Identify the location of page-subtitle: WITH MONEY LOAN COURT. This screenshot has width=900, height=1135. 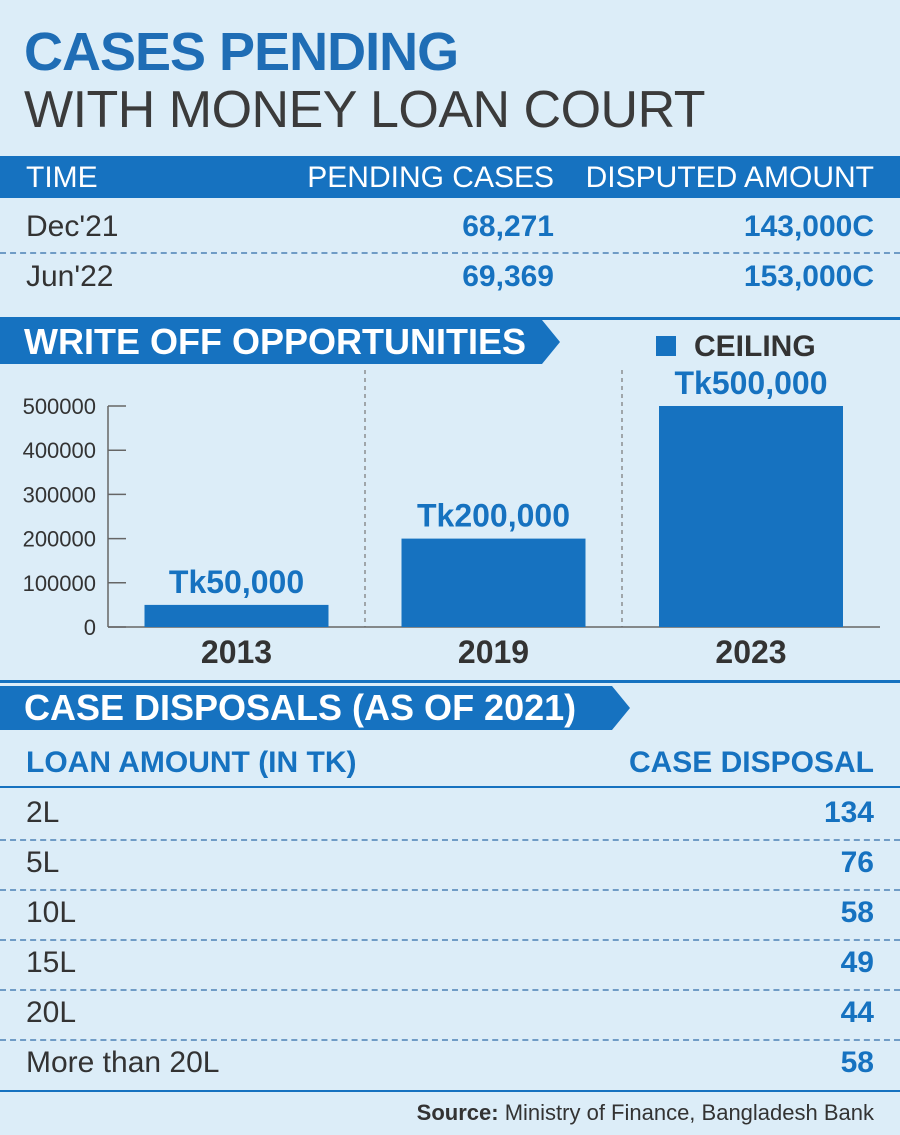
(364, 110).